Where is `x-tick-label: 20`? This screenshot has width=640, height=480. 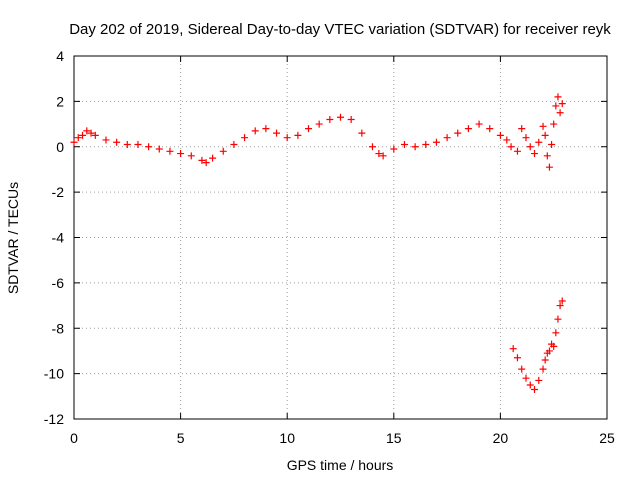 x-tick-label: 20 is located at coordinates (501, 438).